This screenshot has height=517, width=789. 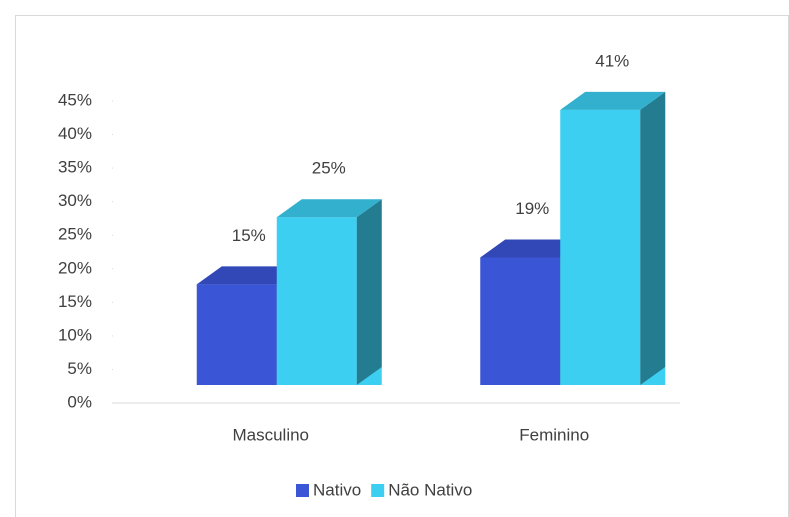 What do you see at coordinates (75, 267) in the screenshot?
I see `y-tick-label: 20%` at bounding box center [75, 267].